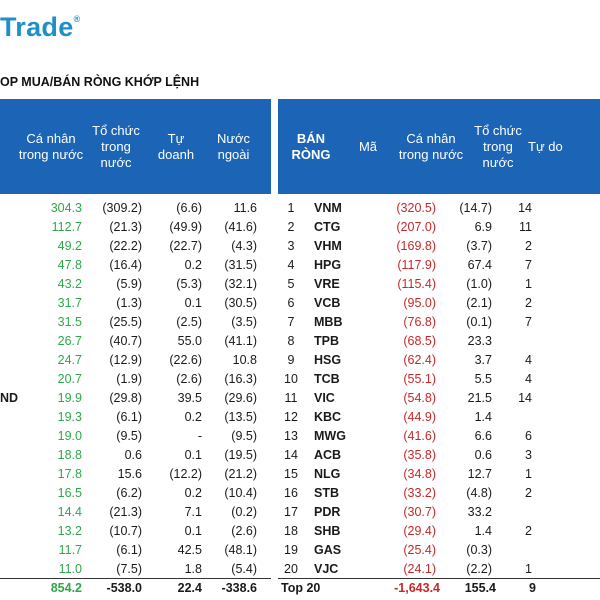  I want to click on table-cell: (7.5), so click(129, 568).